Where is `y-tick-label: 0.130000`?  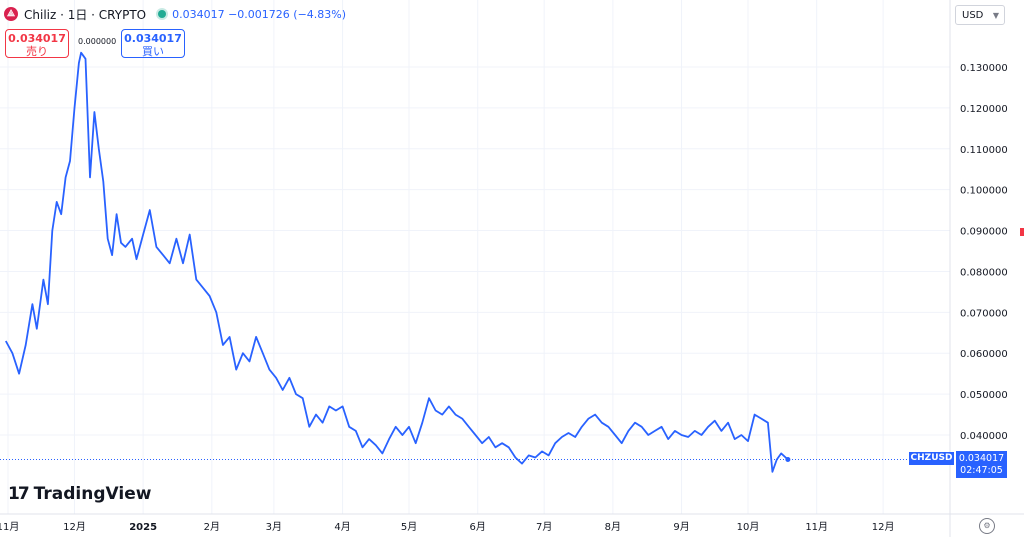 y-tick-label: 0.130000 is located at coordinates (984, 68).